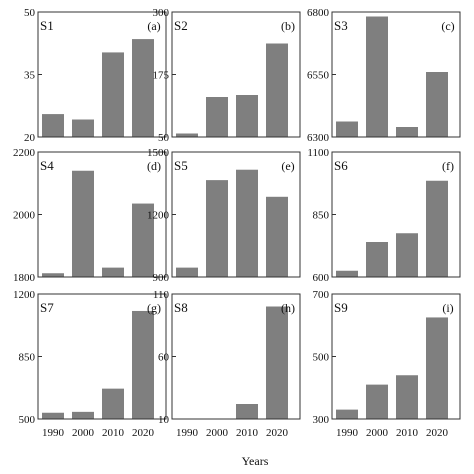 The height and width of the screenshot is (474, 474). I want to click on x-tick-label-s9-2020: 2020, so click(437, 433).